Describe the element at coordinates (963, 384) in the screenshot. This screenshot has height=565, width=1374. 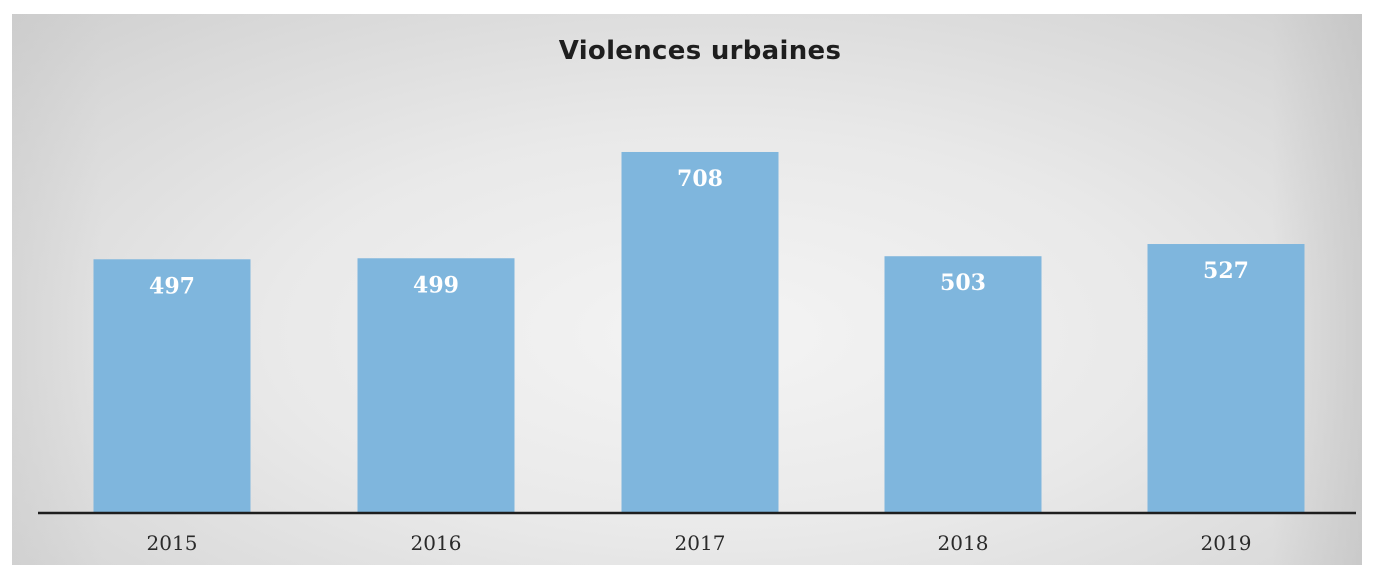
I see `bar-2018` at that location.